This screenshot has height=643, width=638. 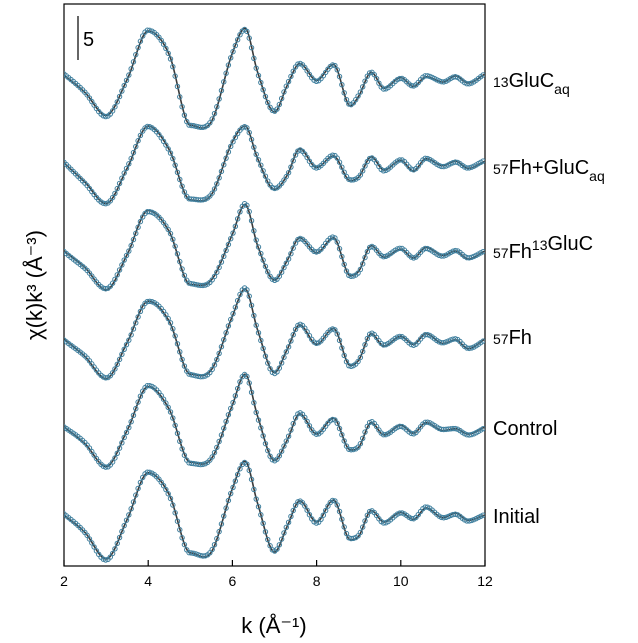 I want to click on x-axis-title: k (Å⁻¹), so click(x=273, y=625).